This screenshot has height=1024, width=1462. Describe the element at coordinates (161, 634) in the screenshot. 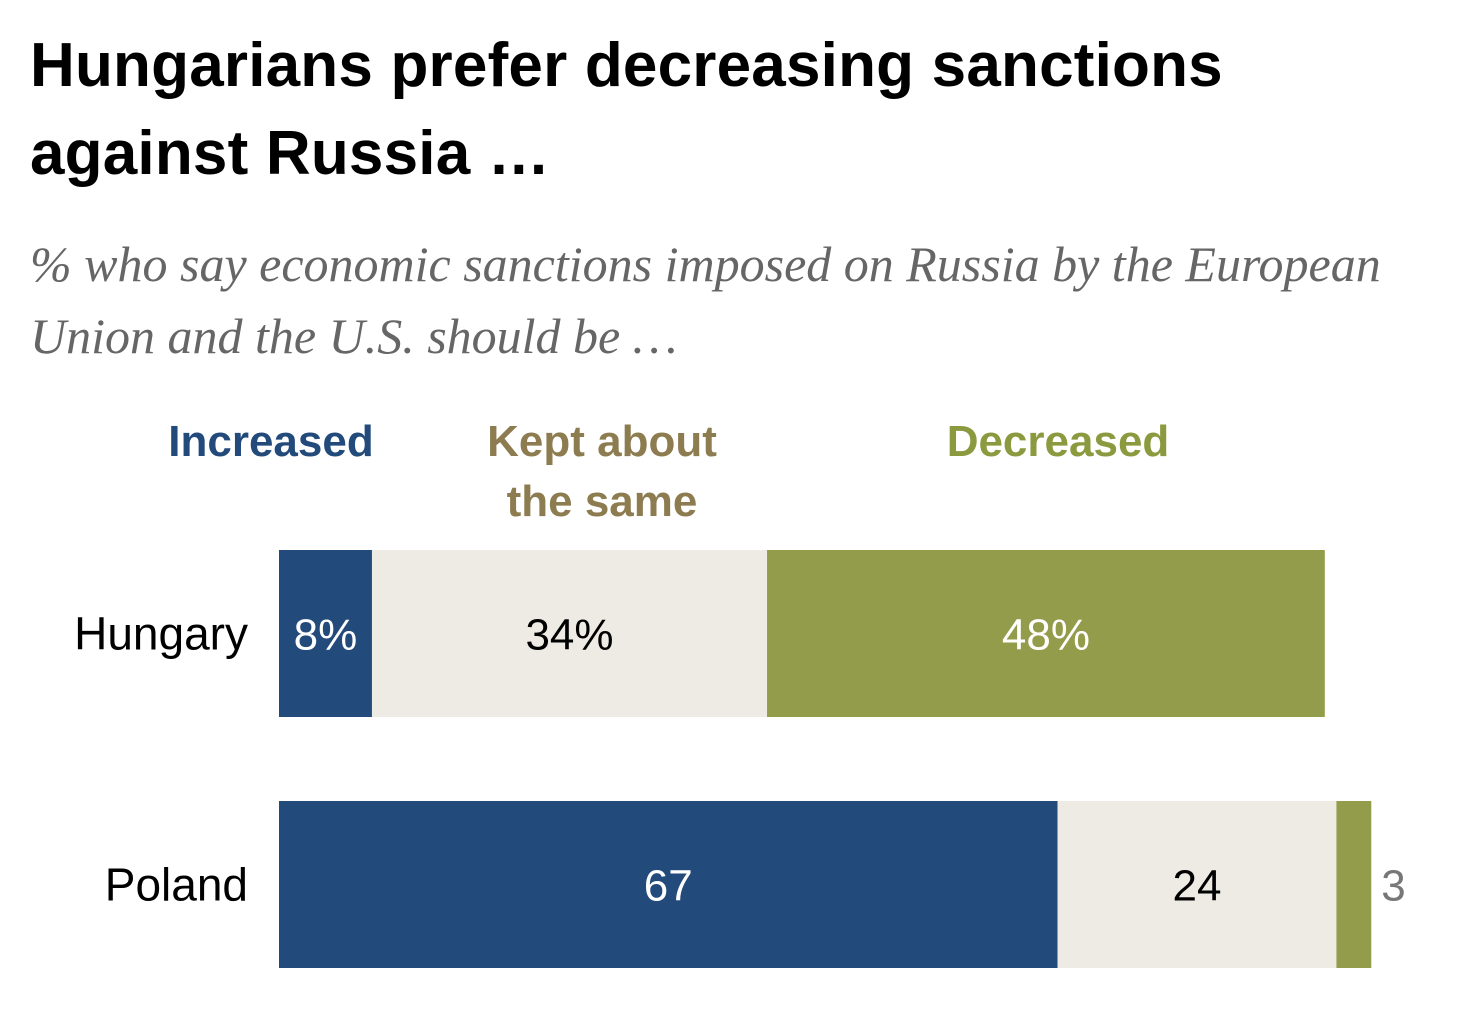

I see `category-label-hungary: Hungary` at that location.